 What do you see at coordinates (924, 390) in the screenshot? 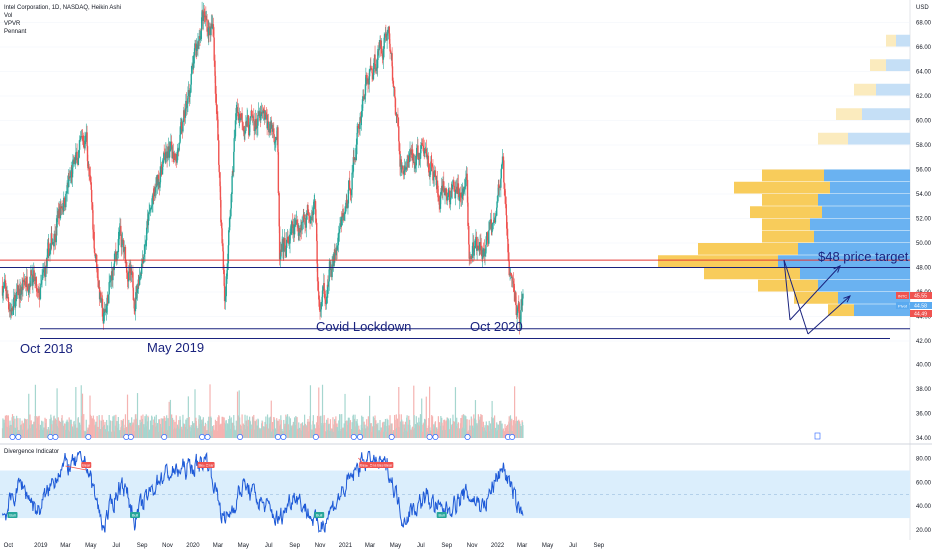
I see `volume-tick: 38.00` at bounding box center [924, 390].